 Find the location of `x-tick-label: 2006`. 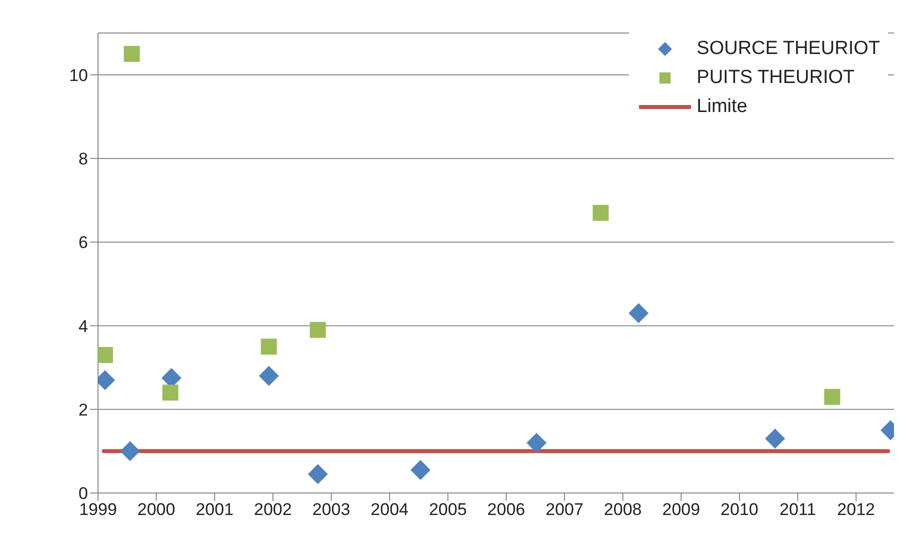

x-tick-label: 2006 is located at coordinates (506, 510).